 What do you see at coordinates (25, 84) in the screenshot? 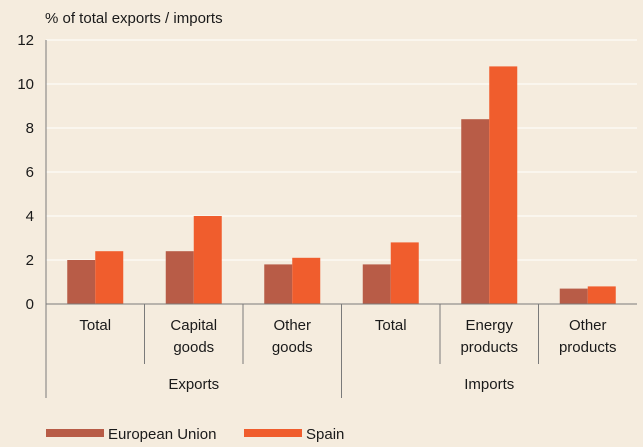
I see `y-tick-label: 10` at bounding box center [25, 84].